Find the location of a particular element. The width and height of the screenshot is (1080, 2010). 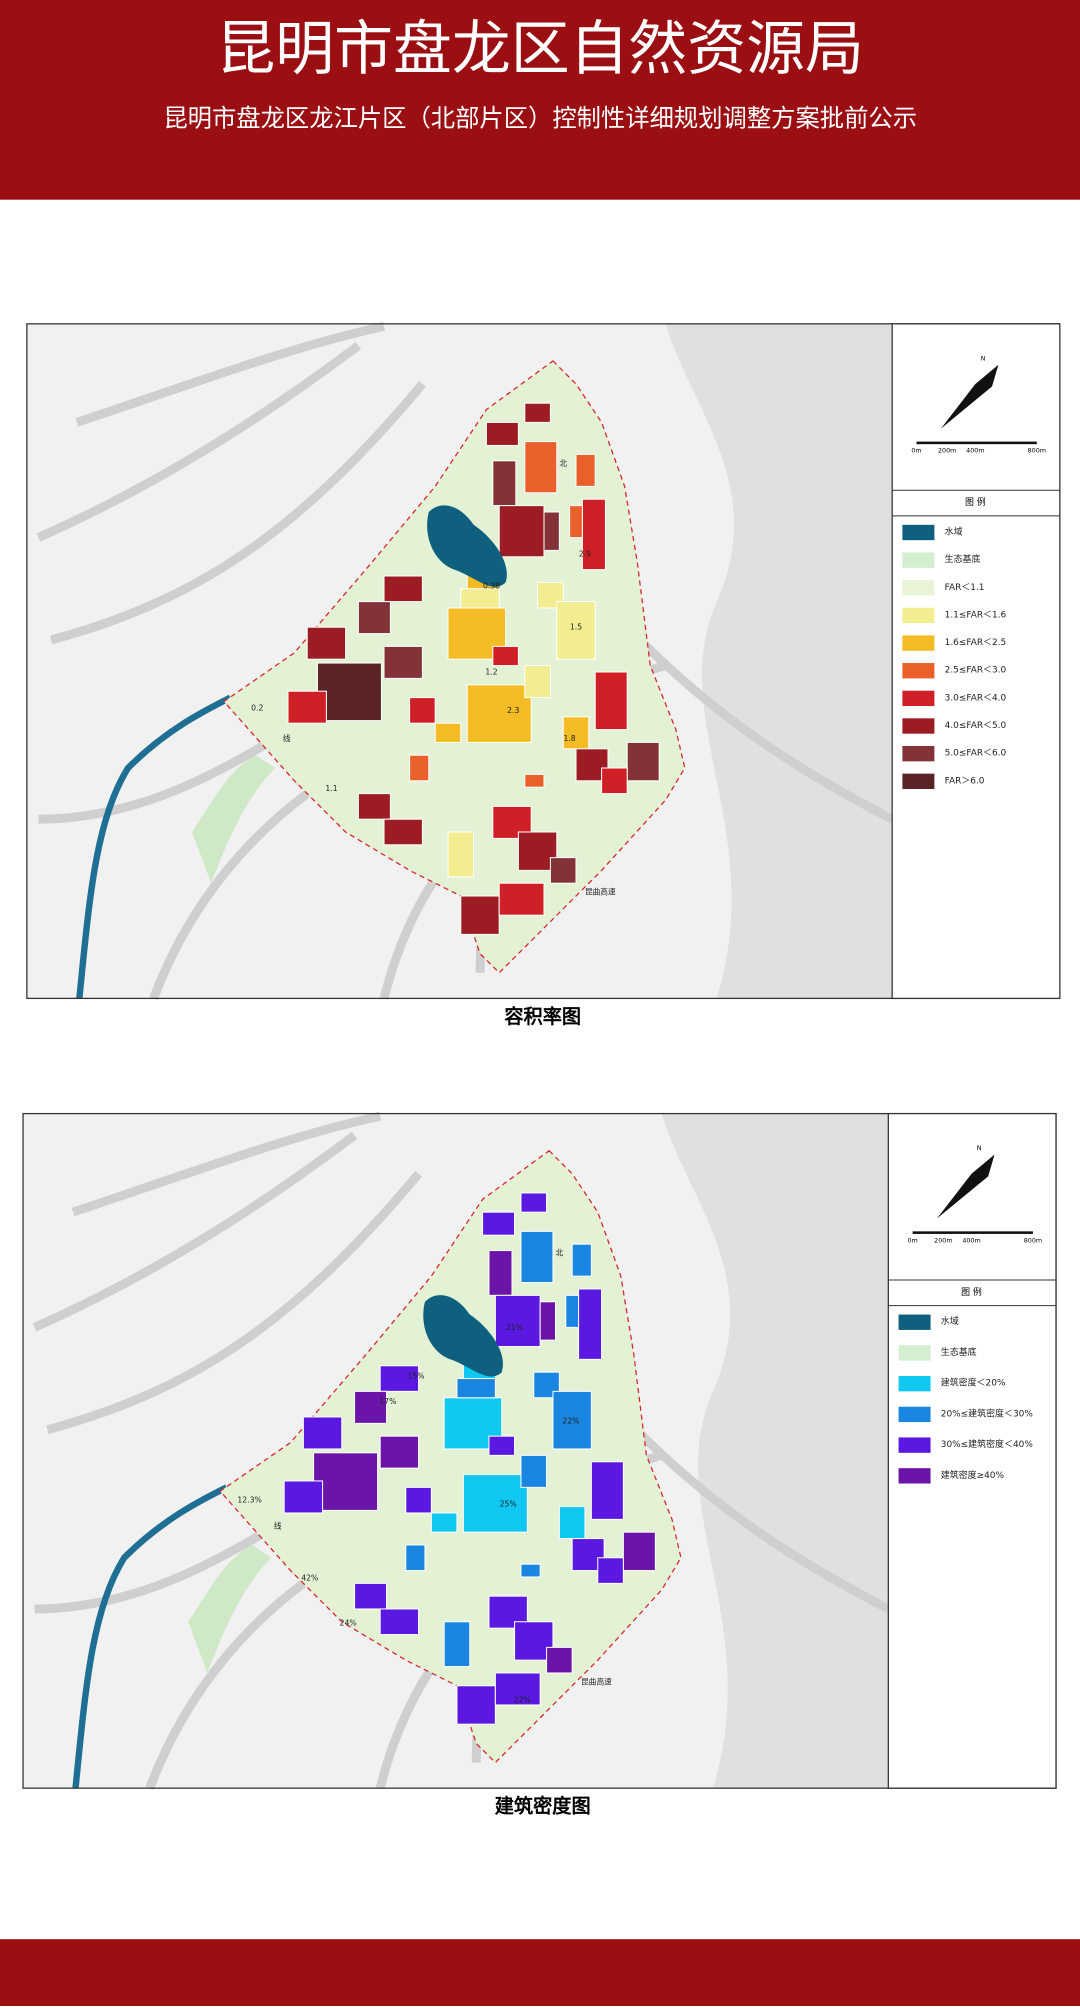

scale-bar is located at coordinates (972, 1232).